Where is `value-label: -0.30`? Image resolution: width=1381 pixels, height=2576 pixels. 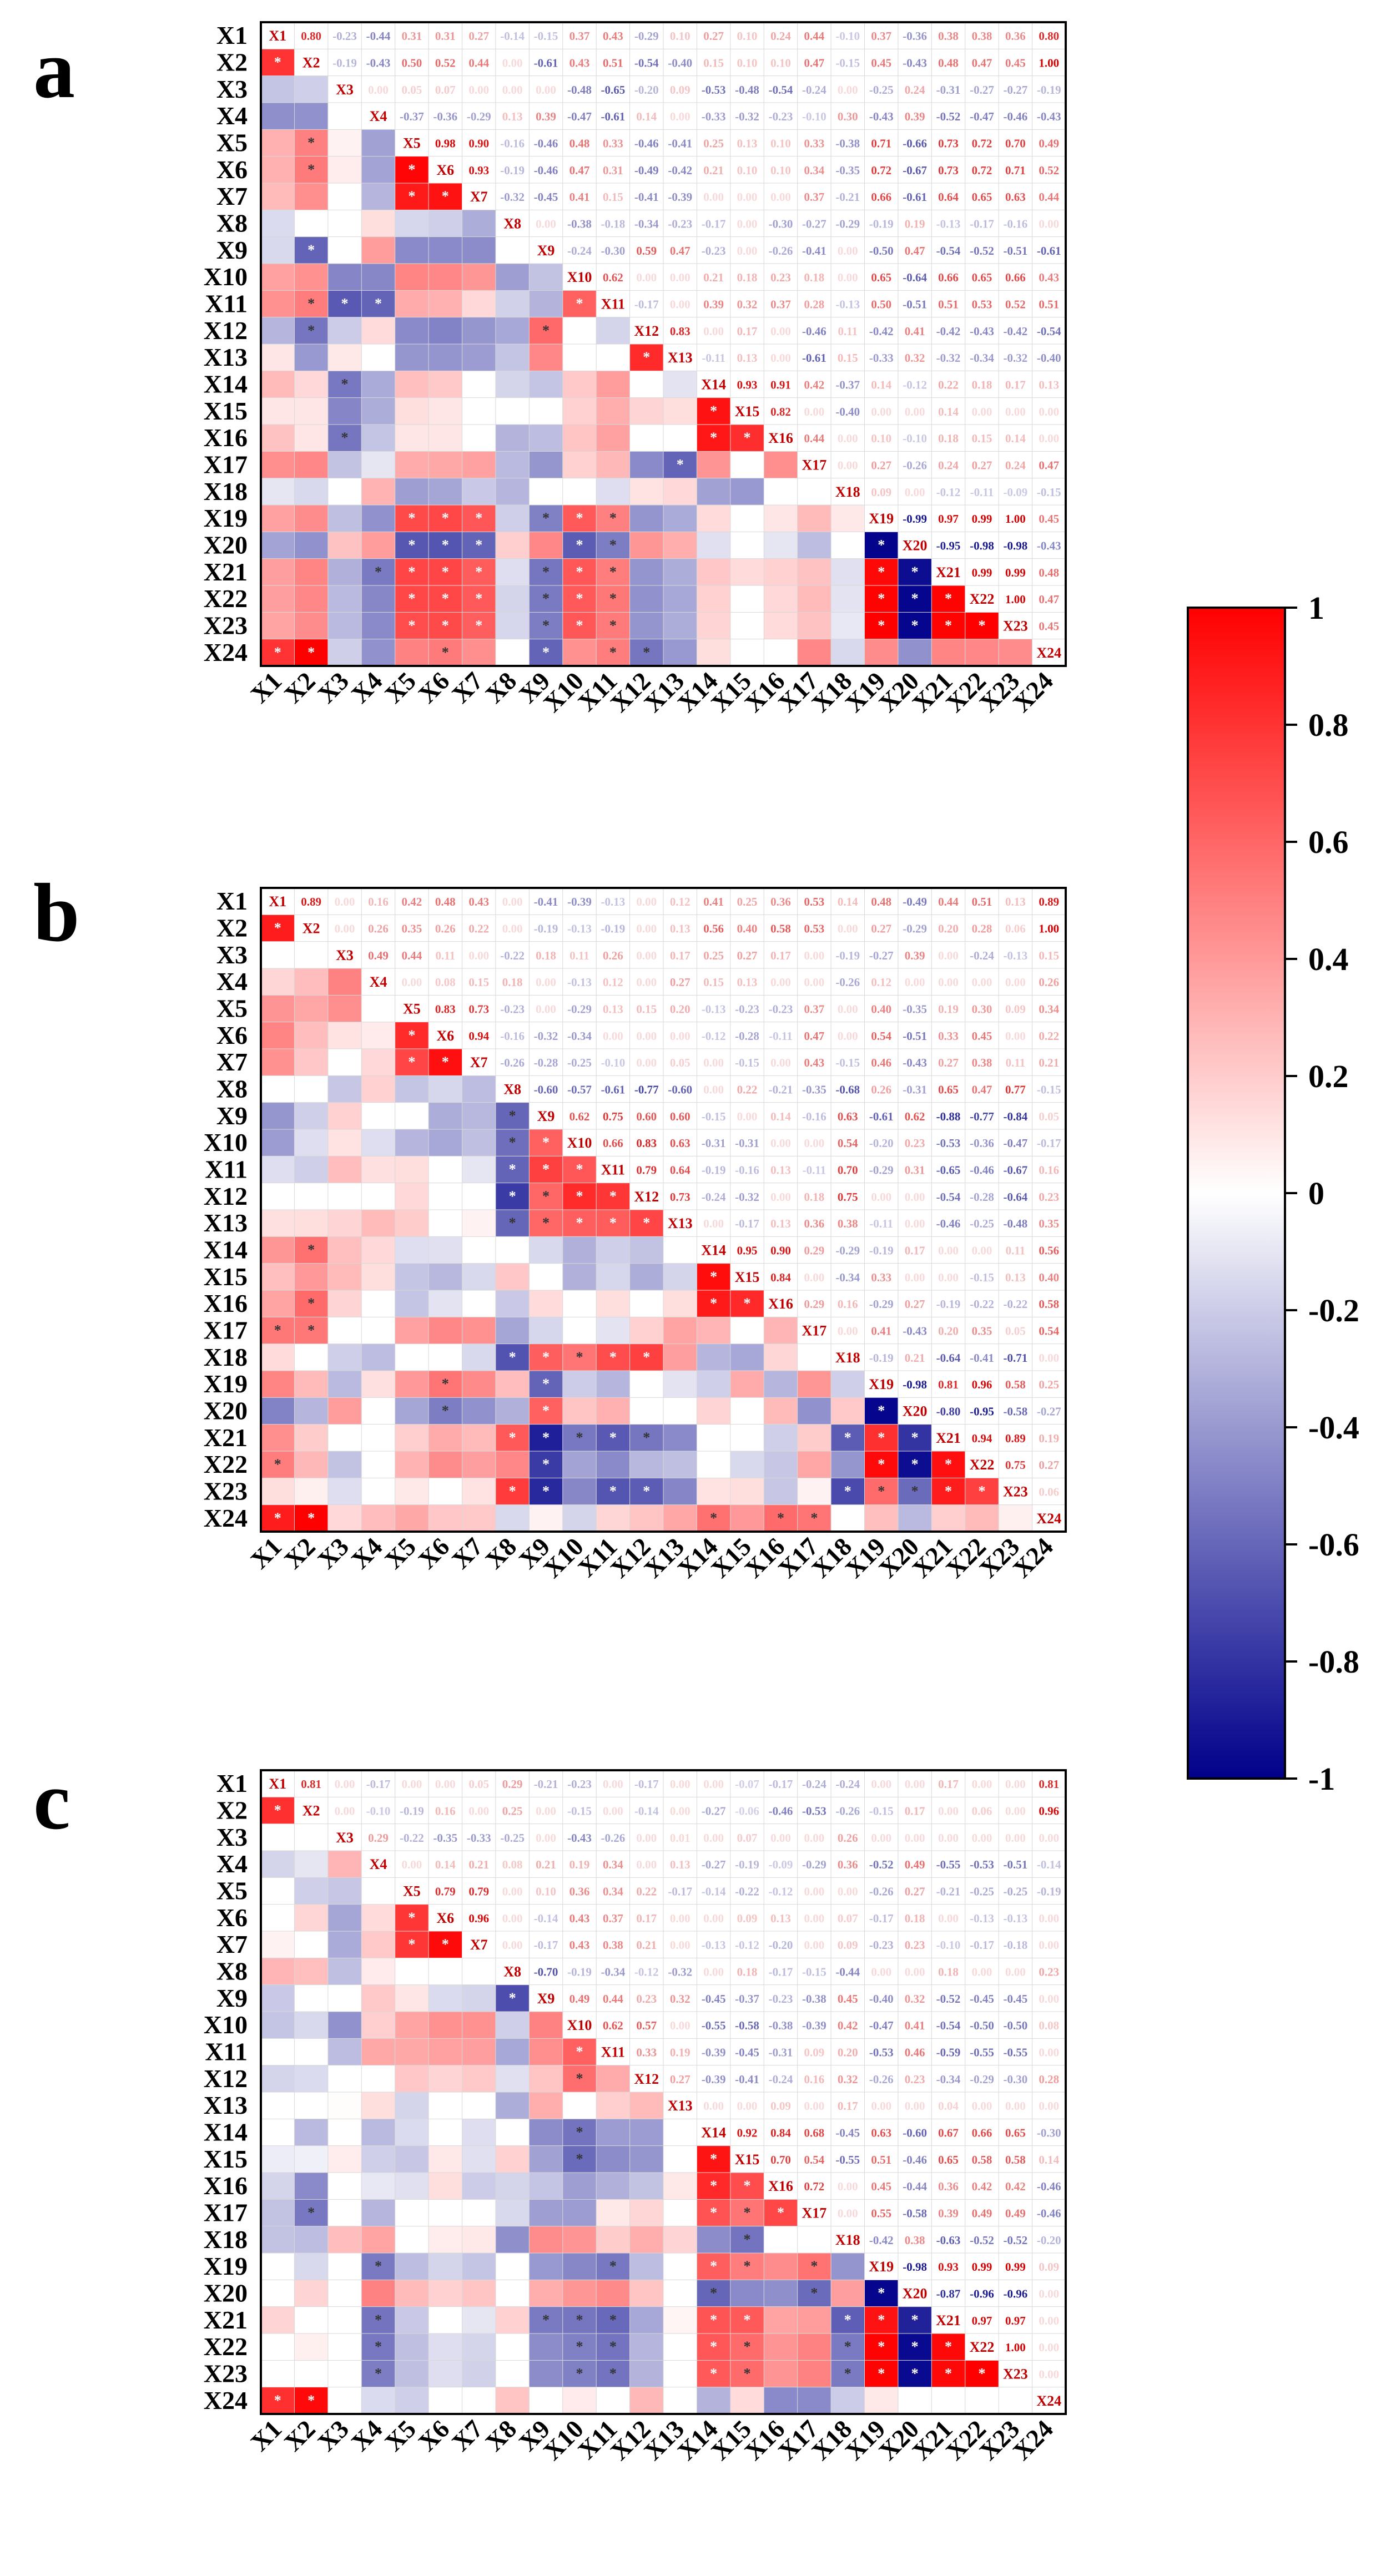
value-label: -0.30 is located at coordinates (1016, 2079).